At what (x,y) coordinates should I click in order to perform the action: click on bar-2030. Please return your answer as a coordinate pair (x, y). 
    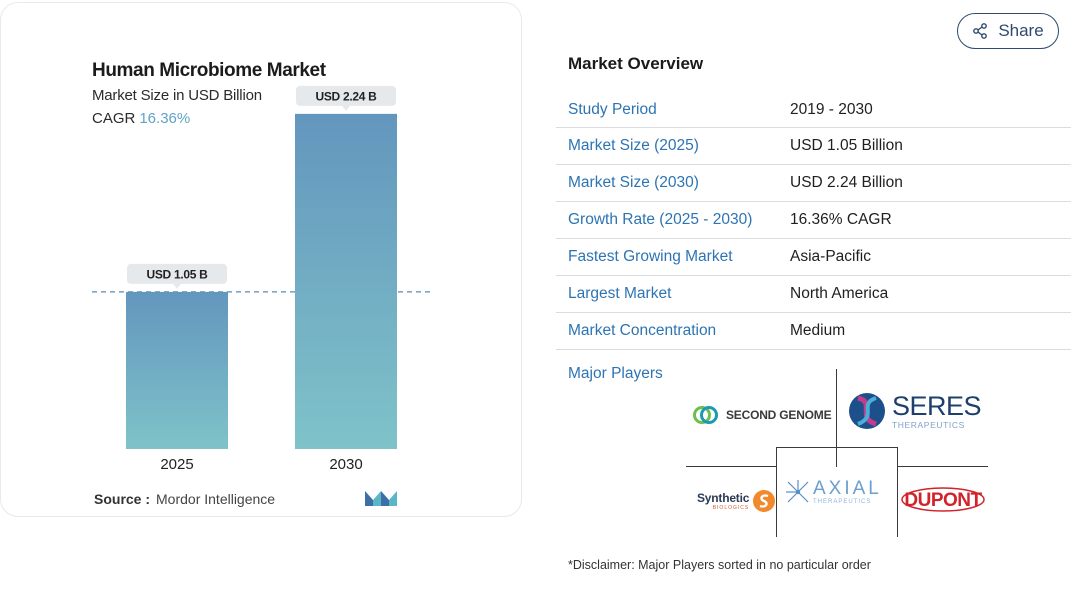
    Looking at the image, I should click on (346, 281).